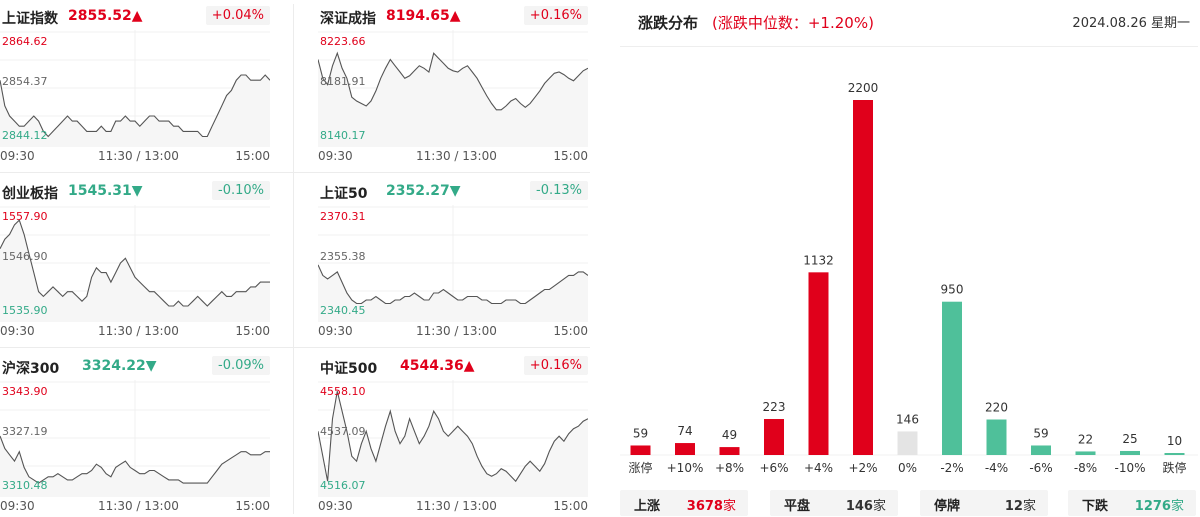 The height and width of the screenshot is (517, 1200). What do you see at coordinates (684, 503) in the screenshot?
I see `summary-item: 上涨 3678家` at bounding box center [684, 503].